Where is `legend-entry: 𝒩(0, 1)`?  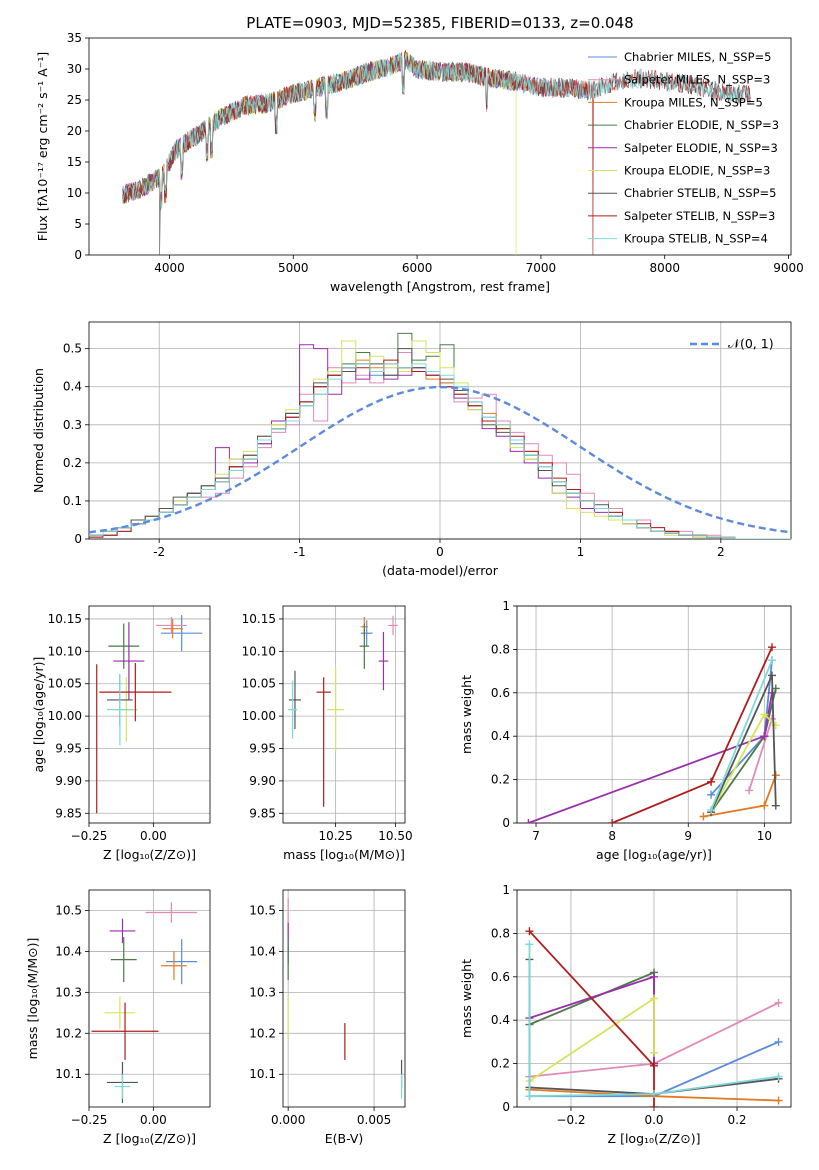 legend-entry: 𝒩(0, 1) is located at coordinates (751, 343).